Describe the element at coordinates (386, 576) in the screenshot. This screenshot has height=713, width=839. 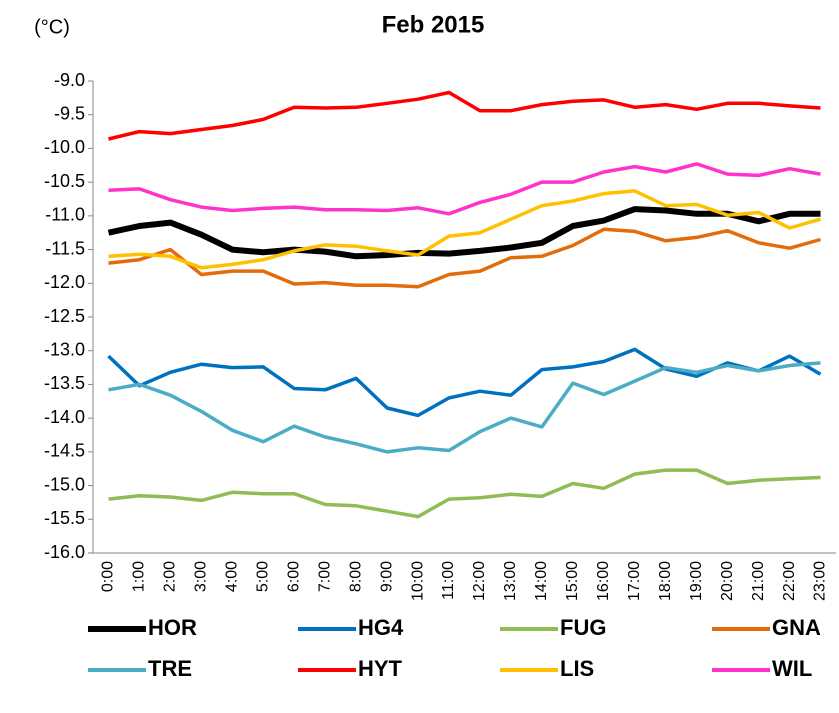
I see `x-tick-label: 9:00` at that location.